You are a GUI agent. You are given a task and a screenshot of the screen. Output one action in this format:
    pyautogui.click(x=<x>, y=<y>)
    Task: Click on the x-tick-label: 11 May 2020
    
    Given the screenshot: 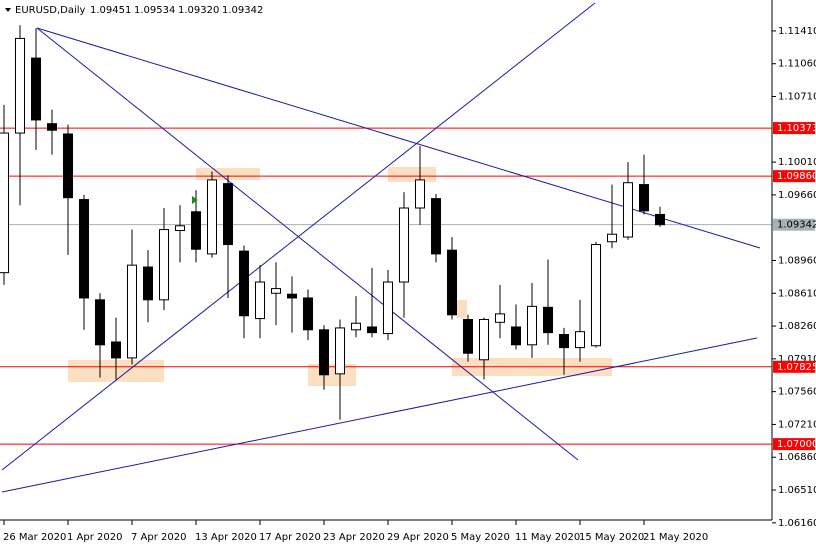 What is the action you would take?
    pyautogui.click(x=547, y=537)
    